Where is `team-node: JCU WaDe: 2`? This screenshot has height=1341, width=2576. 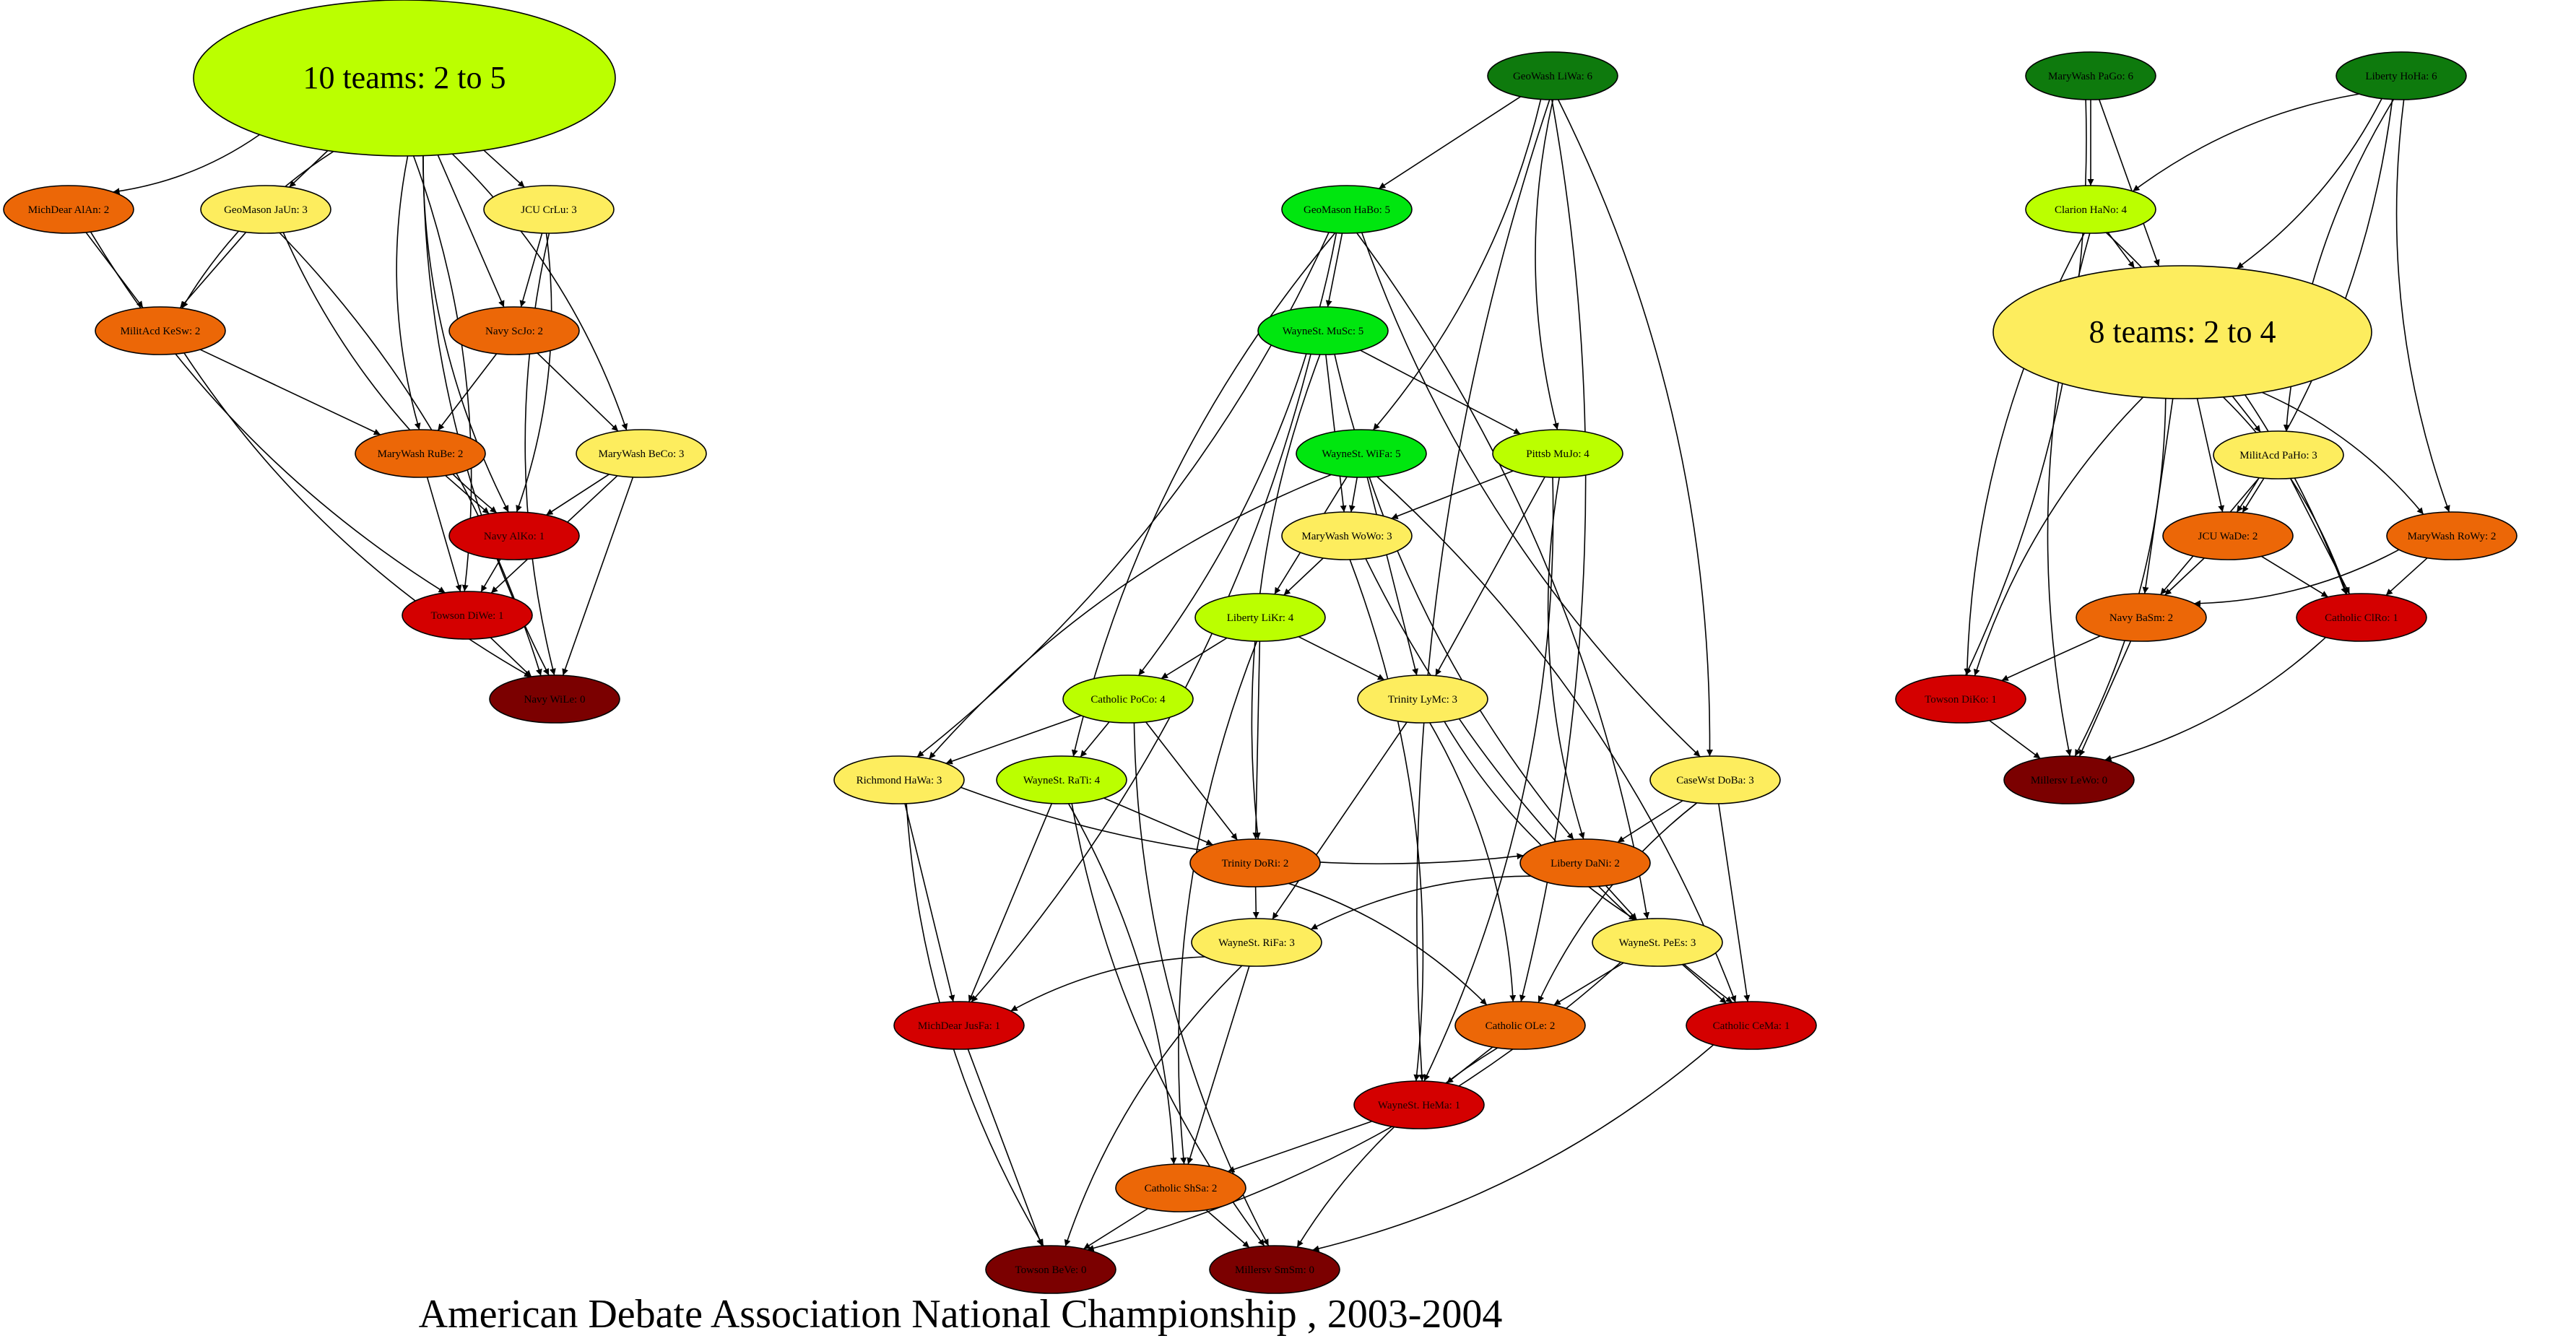
team-node: JCU WaDe: 2 is located at coordinates (2228, 535).